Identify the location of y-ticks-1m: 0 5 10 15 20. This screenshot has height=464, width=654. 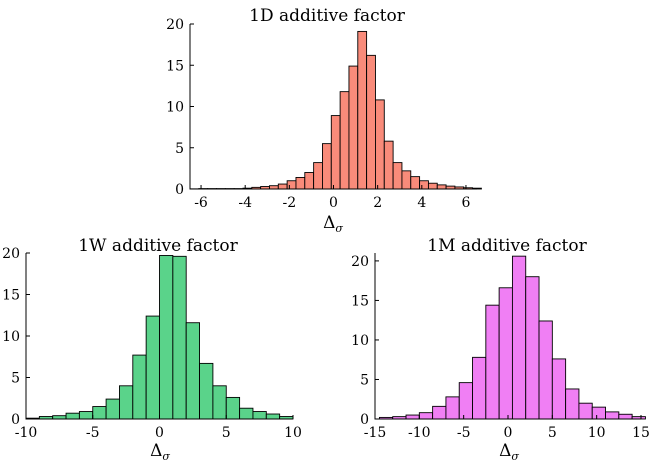
(365, 341).